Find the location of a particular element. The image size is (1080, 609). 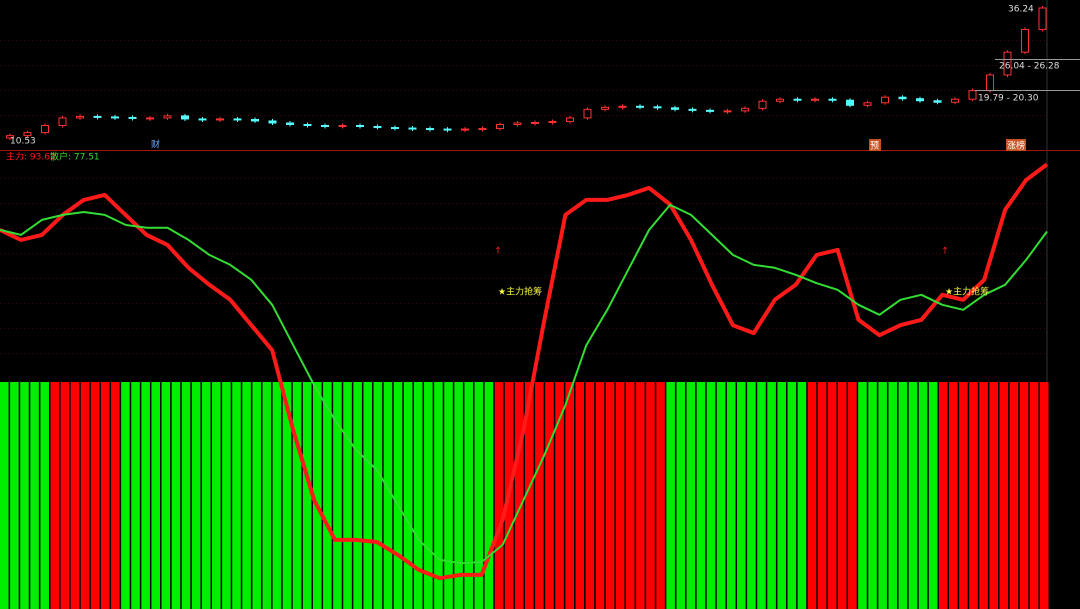

tag: 预 is located at coordinates (874, 146).